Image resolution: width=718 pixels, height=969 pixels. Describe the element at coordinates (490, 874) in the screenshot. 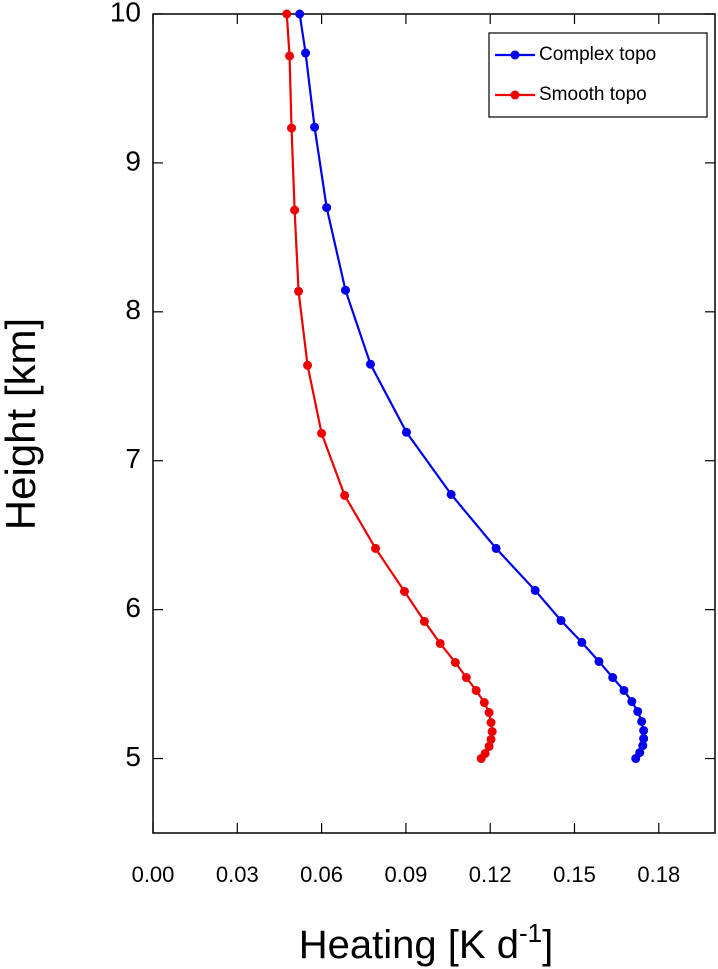

I see `x-tick-label: 0.12` at that location.